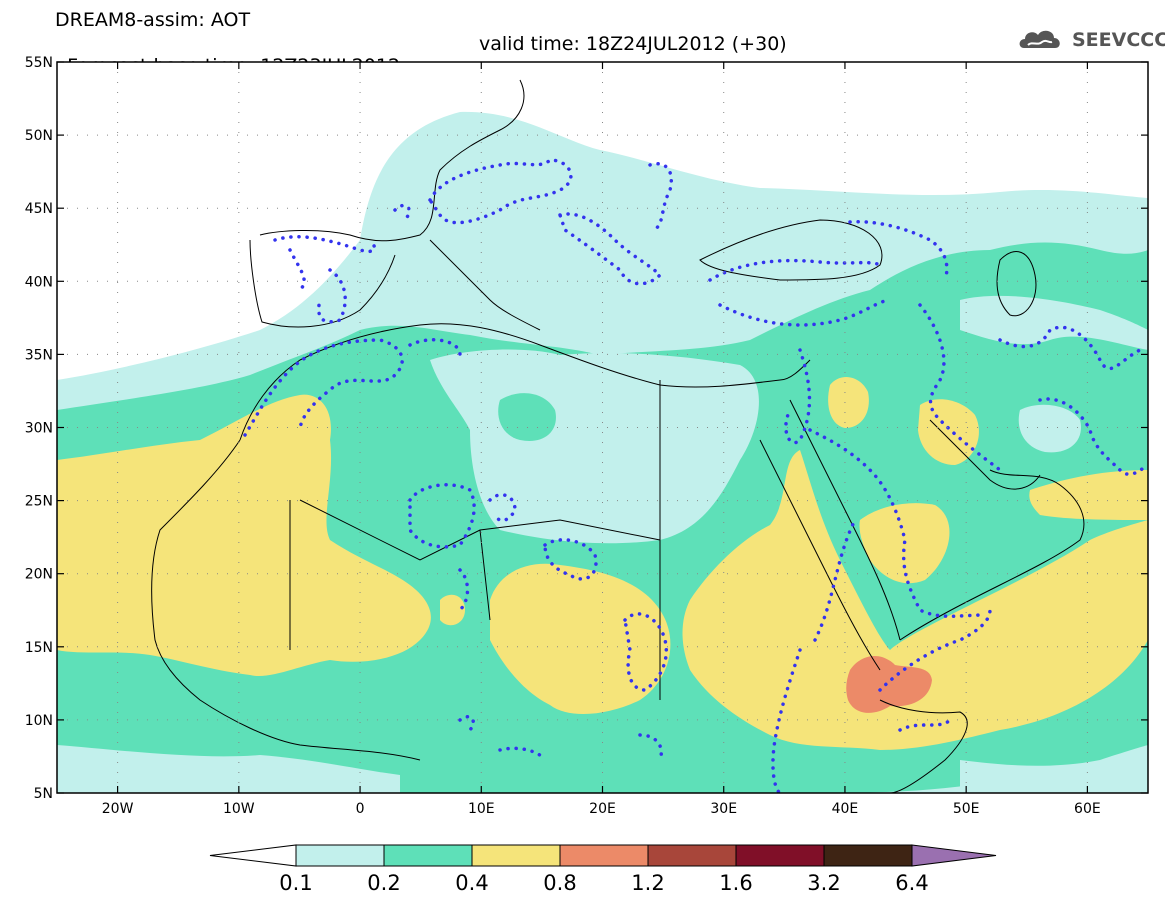 Image resolution: width=1165 pixels, height=905 pixels. I want to click on lat-tick-label: 5N, so click(43, 794).